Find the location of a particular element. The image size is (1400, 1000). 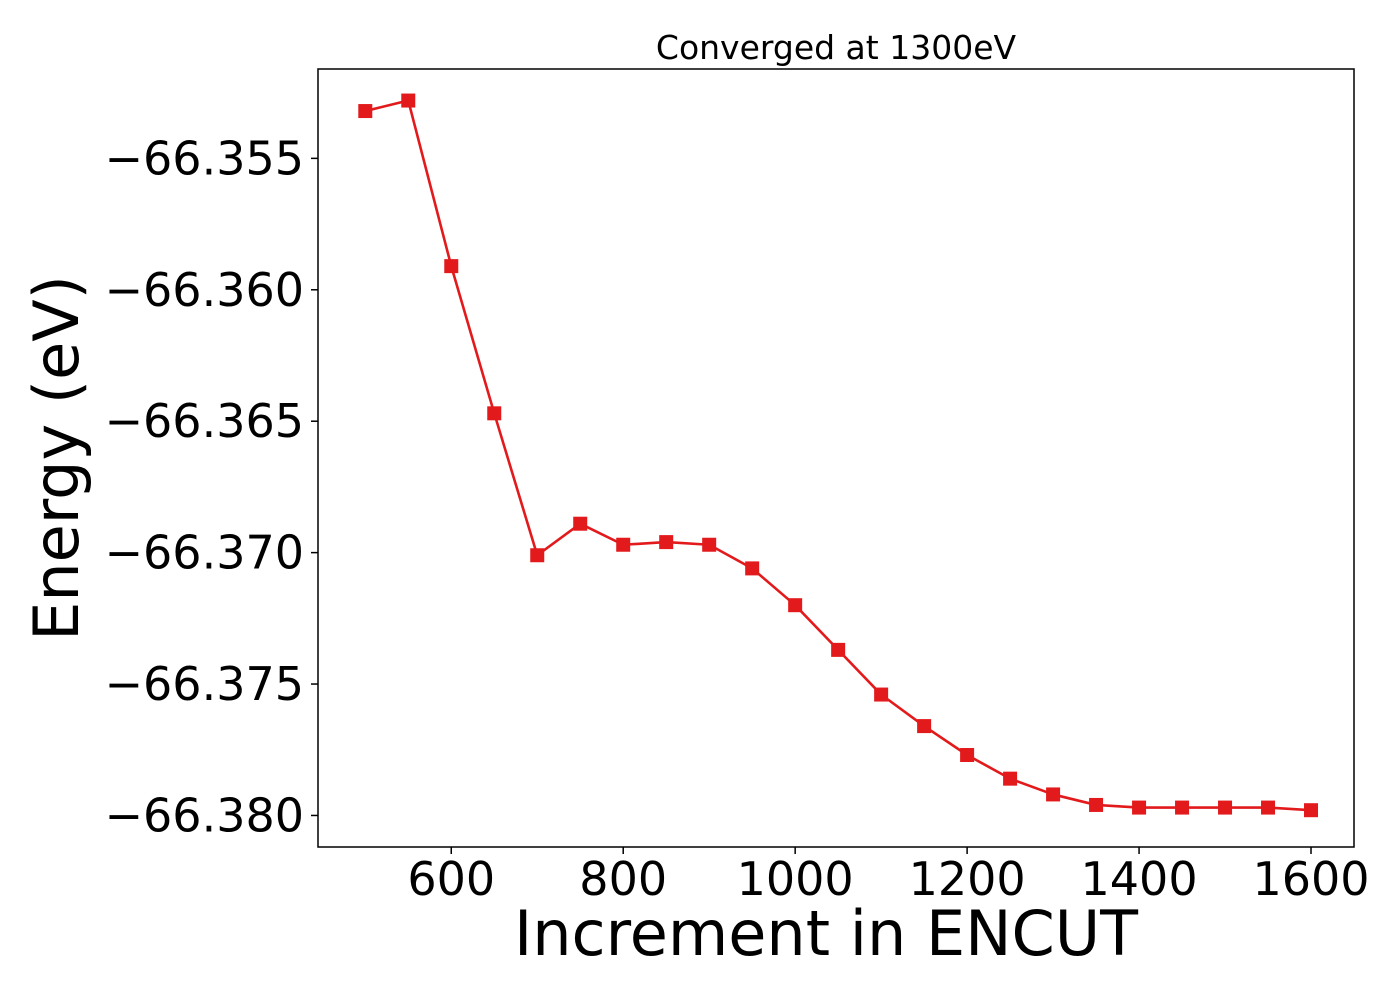

x-tick-label: 800 is located at coordinates (623, 879).